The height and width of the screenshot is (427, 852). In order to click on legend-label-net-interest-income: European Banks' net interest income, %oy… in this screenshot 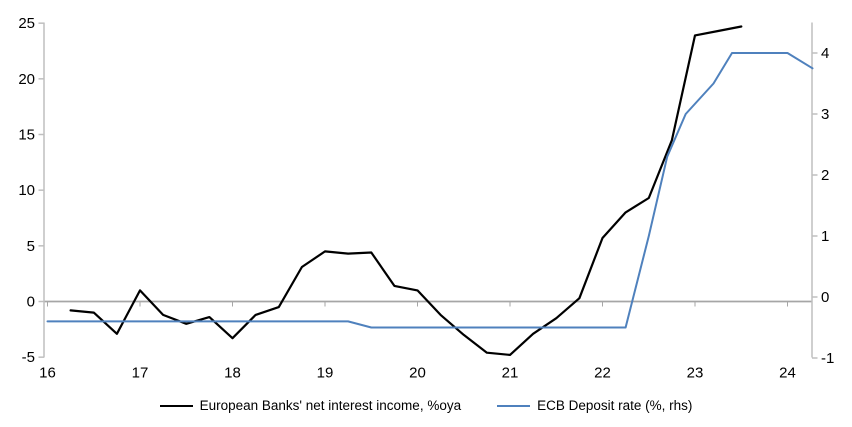, I will do `click(330, 405)`.